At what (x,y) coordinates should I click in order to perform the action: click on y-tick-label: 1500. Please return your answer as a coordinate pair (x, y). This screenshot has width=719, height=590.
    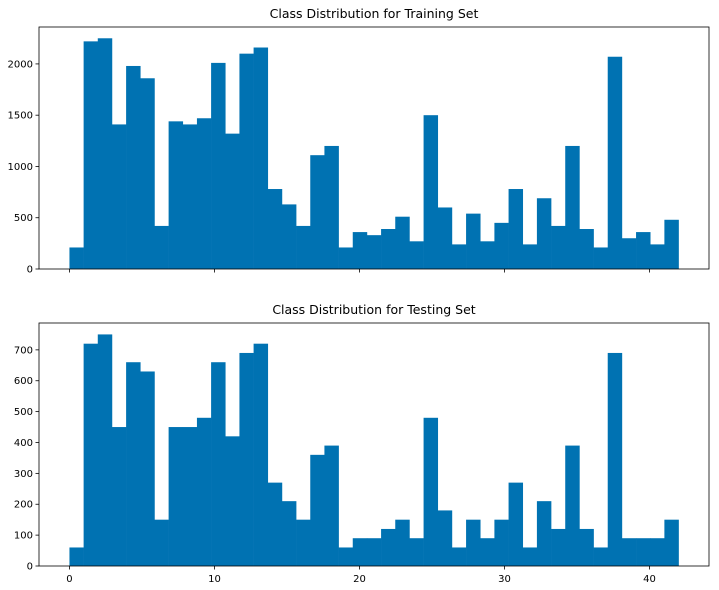
    Looking at the image, I should click on (20, 116).